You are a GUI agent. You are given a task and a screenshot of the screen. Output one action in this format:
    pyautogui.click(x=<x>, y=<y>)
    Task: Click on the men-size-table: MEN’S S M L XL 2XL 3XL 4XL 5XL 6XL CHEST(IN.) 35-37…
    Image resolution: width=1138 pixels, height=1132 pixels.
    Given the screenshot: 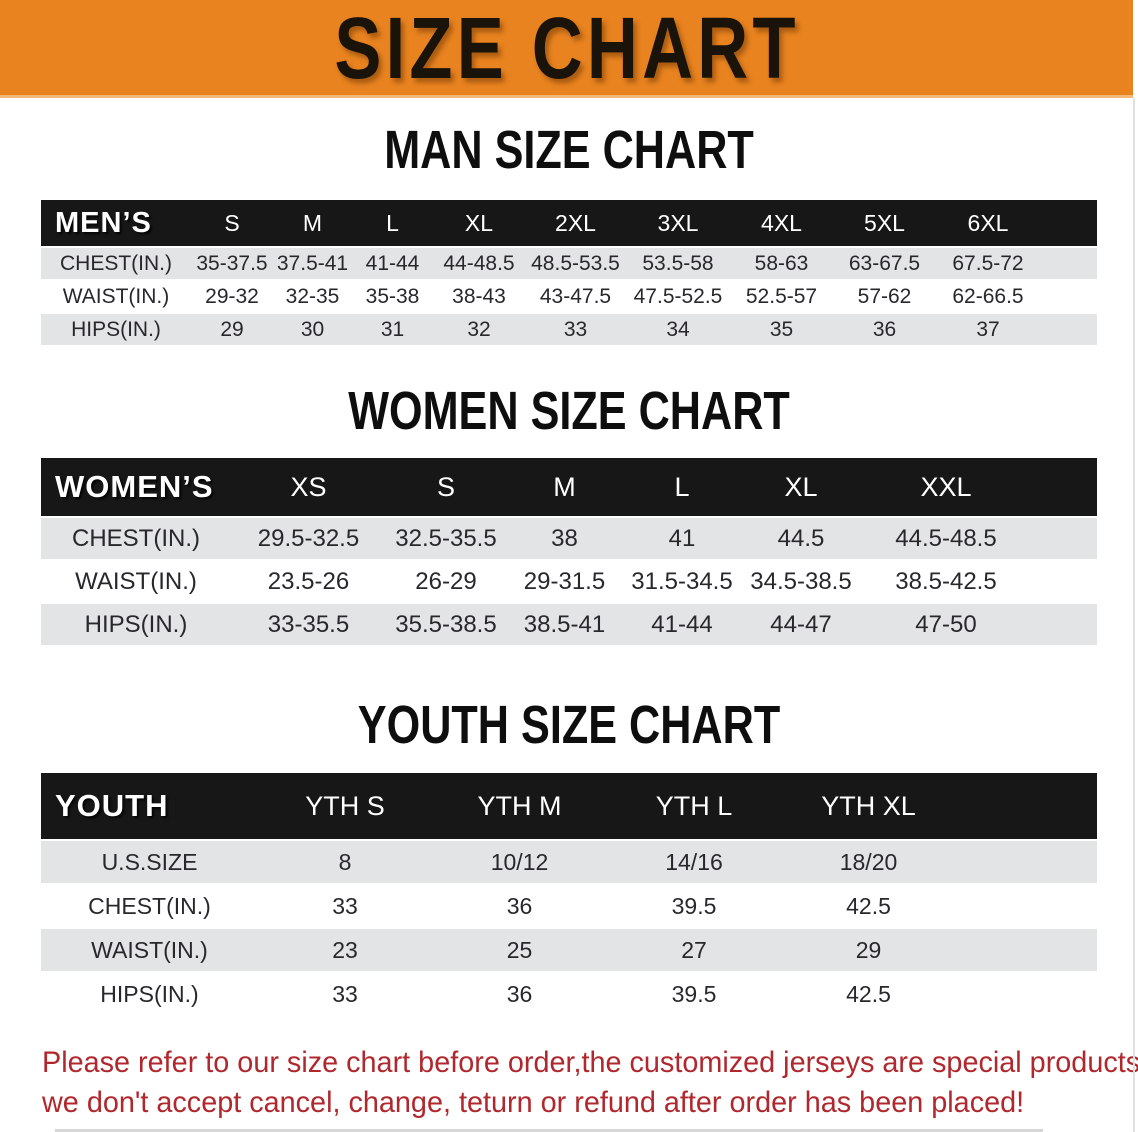 What is the action you would take?
    pyautogui.click(x=569, y=272)
    